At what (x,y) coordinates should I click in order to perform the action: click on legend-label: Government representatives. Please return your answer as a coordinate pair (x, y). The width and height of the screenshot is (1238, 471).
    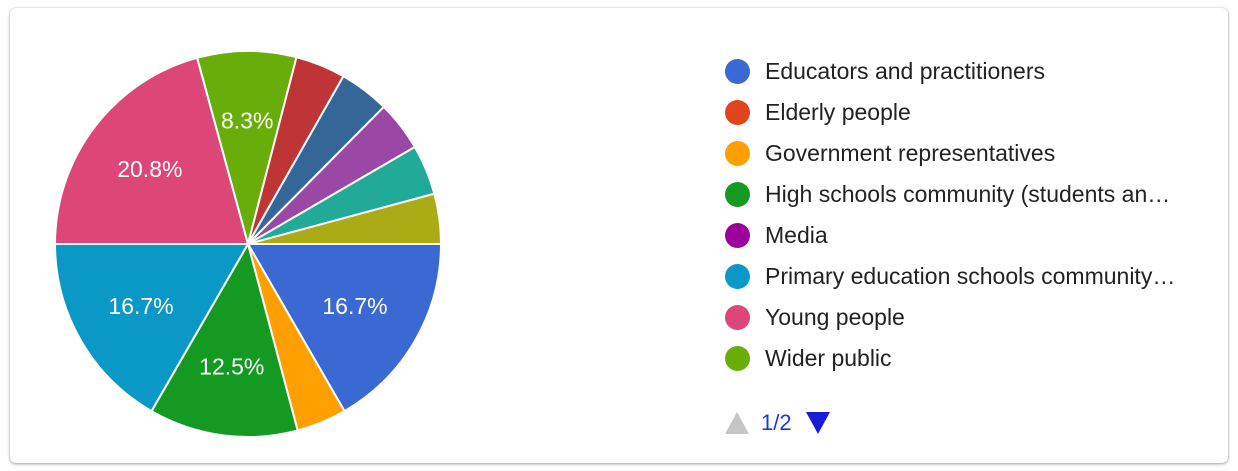
    Looking at the image, I should click on (910, 153).